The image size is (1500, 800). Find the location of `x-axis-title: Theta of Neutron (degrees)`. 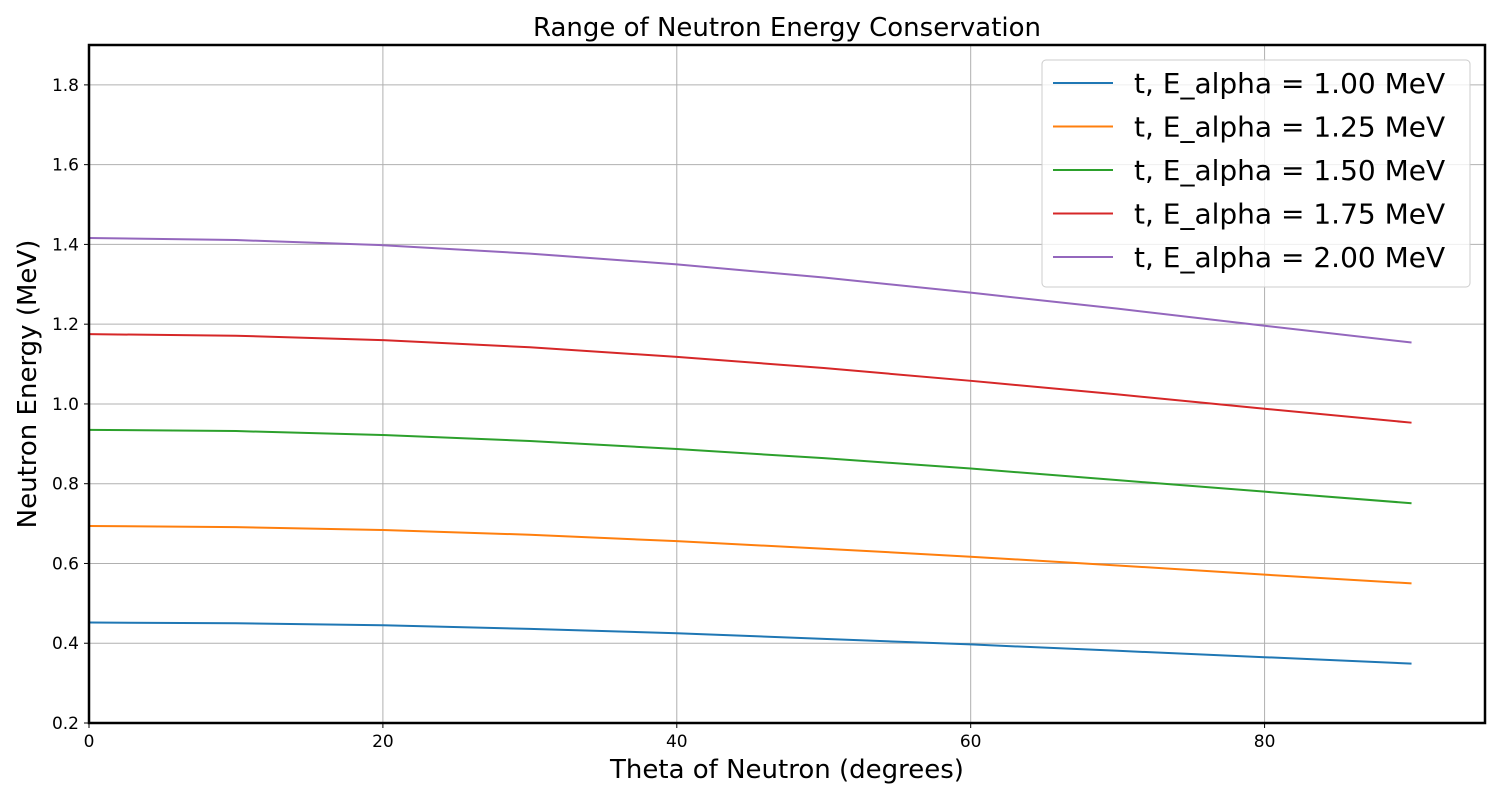

x-axis-title: Theta of Neutron (degrees) is located at coordinates (786, 770).